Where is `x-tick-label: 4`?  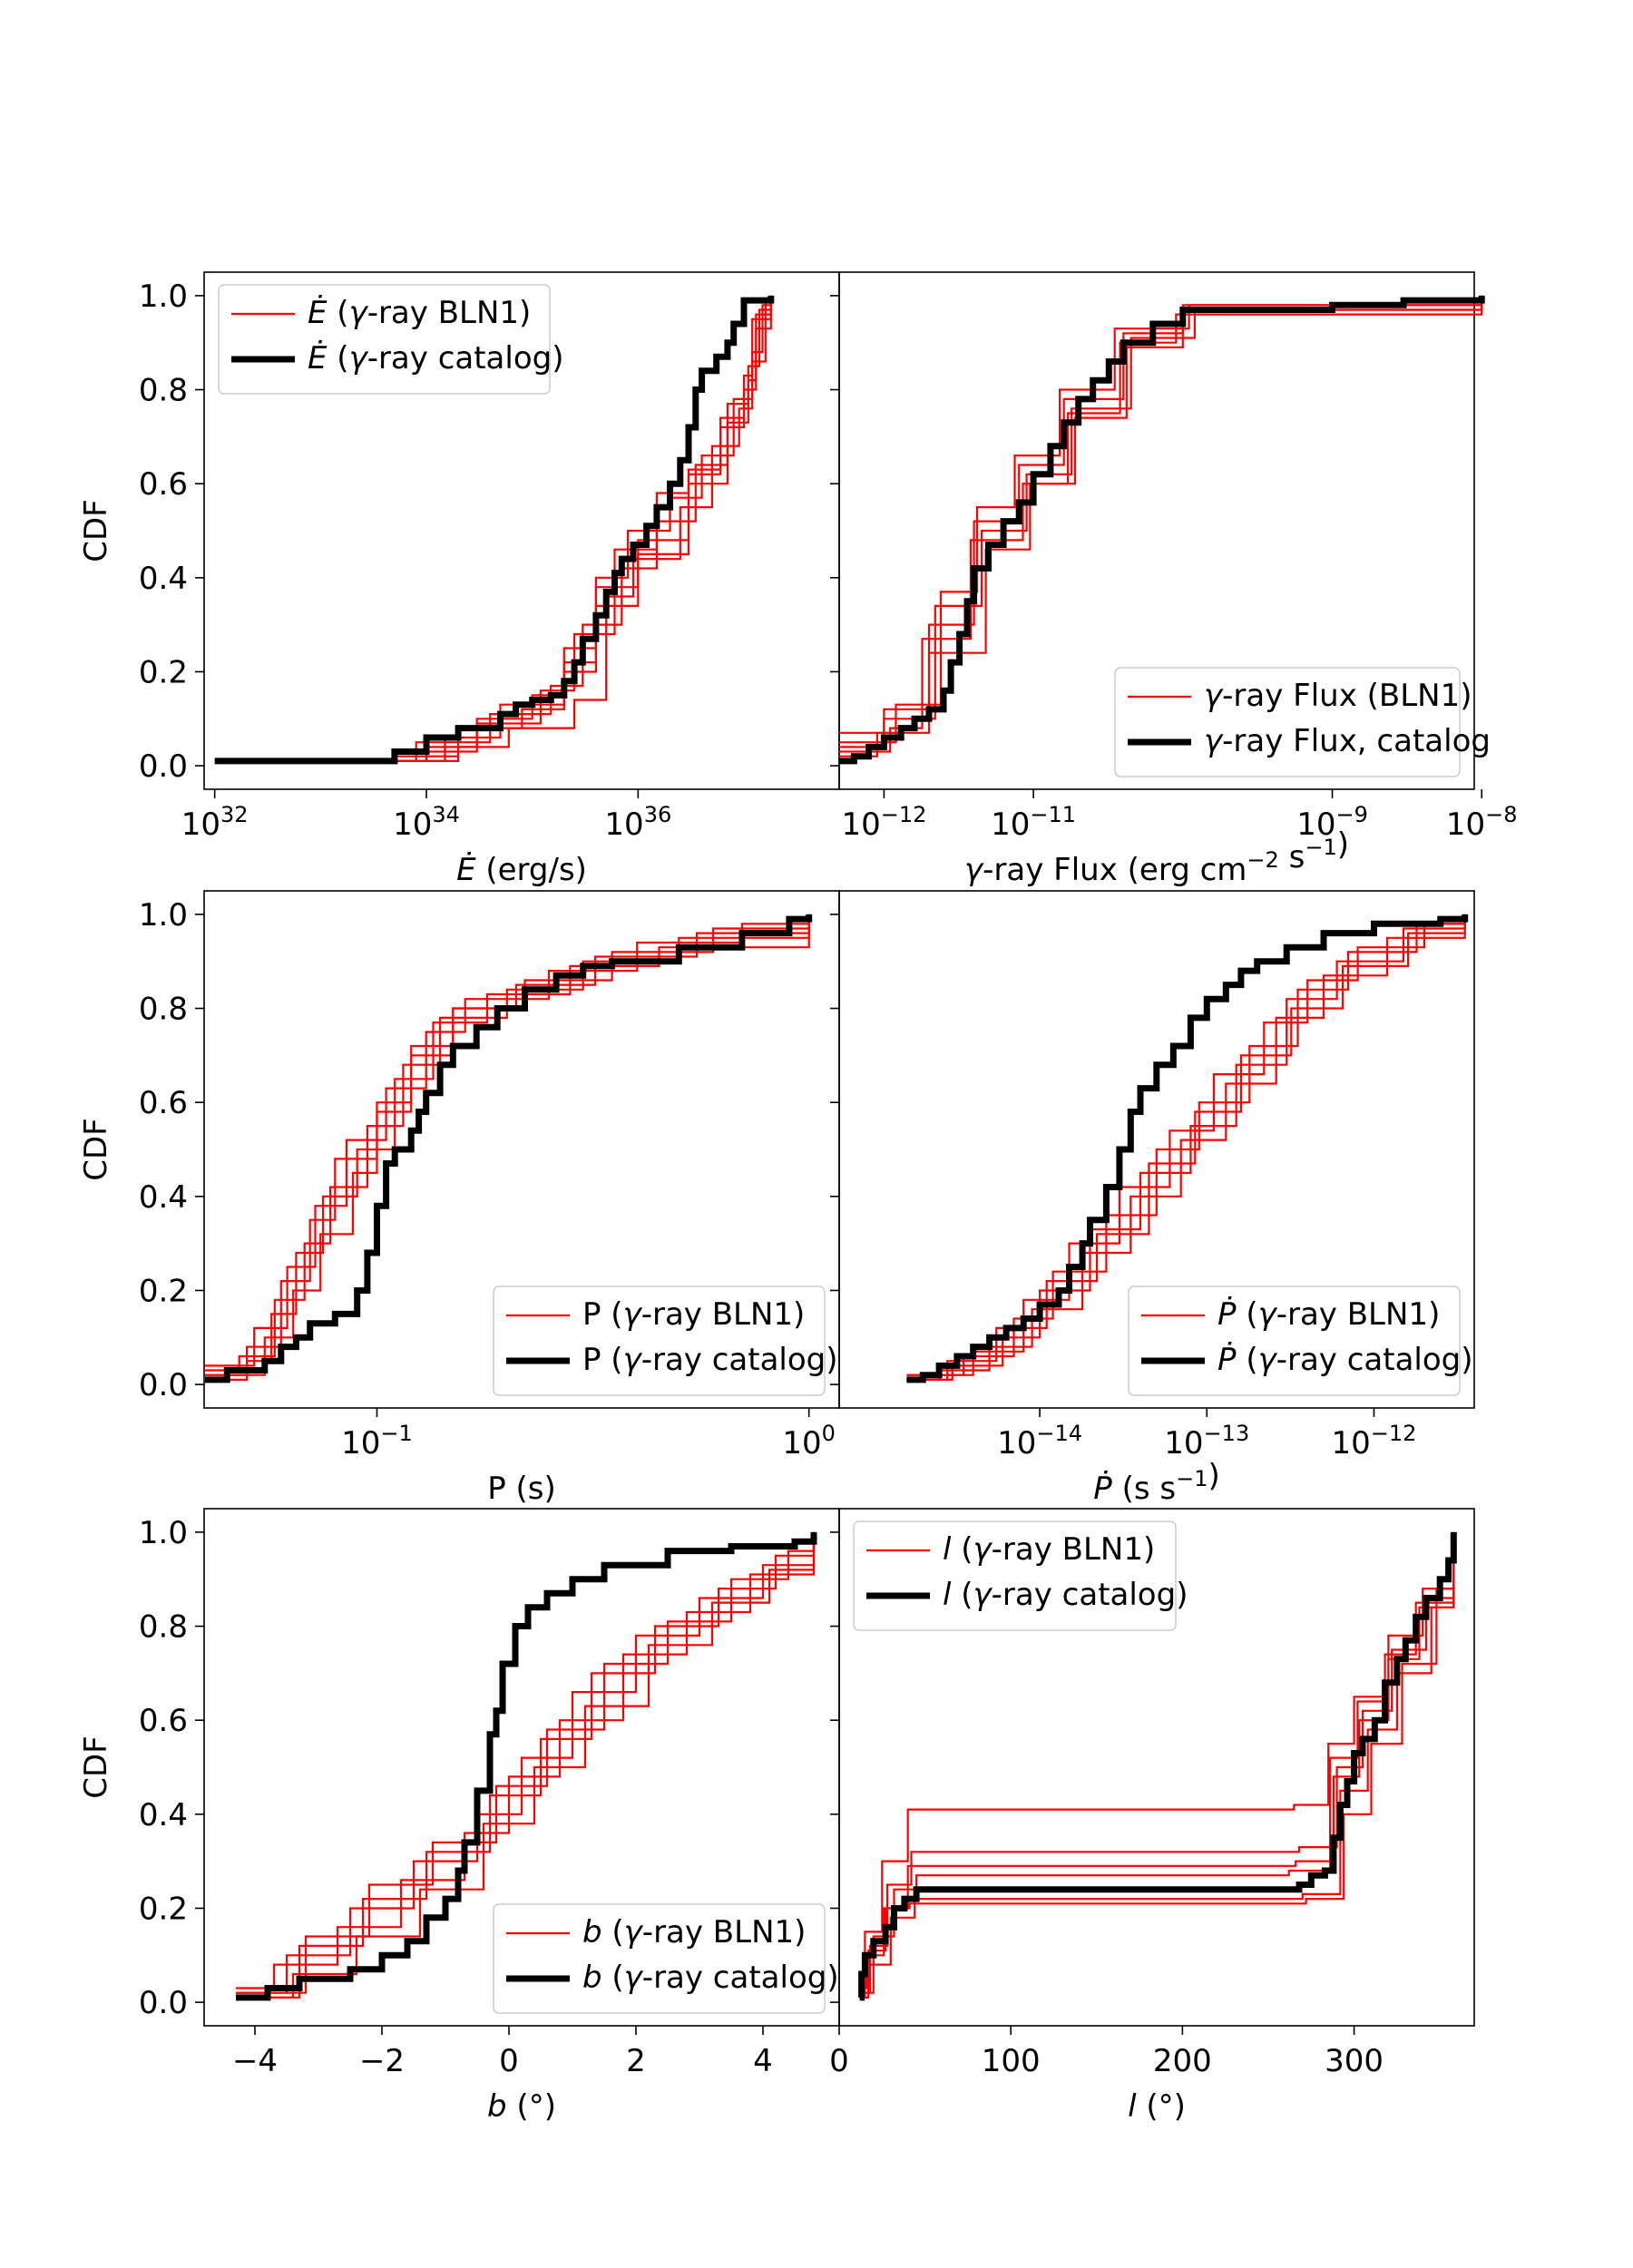 x-tick-label: 4 is located at coordinates (763, 2061).